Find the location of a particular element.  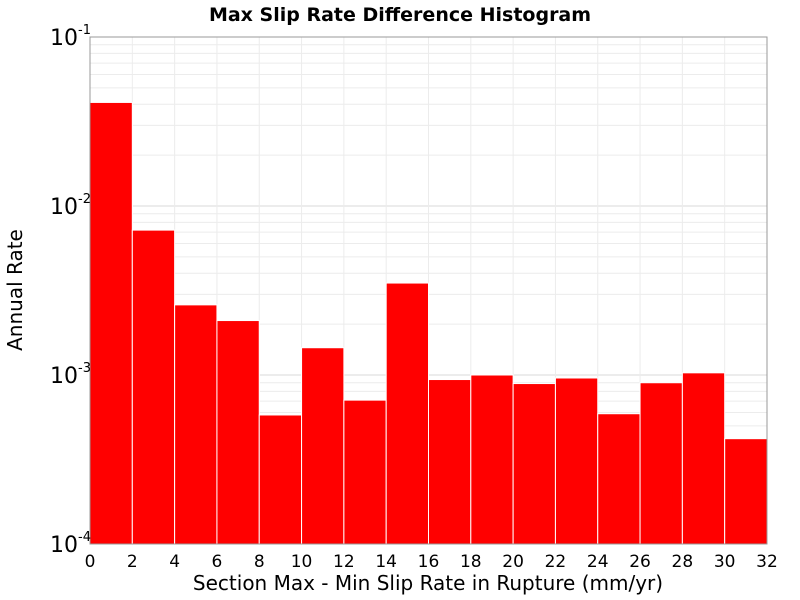

x-tick-label: 6 is located at coordinates (217, 562).